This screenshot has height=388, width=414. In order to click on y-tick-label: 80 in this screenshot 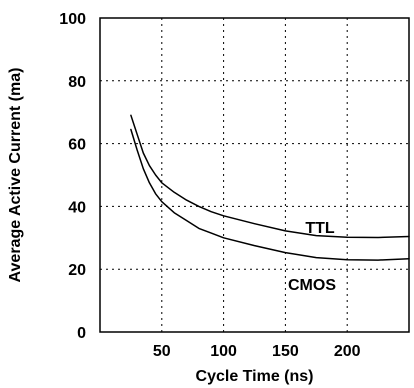, I will do `click(77, 82)`.